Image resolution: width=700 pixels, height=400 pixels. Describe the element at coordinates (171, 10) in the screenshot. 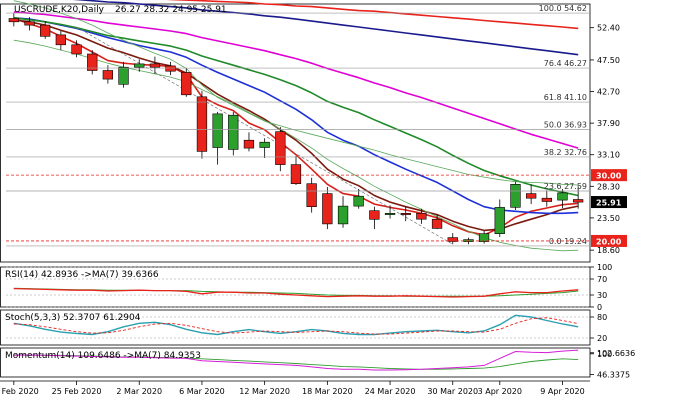

I see `ohlc-readout: 26.27 28.32 24.95 25.91` at that location.